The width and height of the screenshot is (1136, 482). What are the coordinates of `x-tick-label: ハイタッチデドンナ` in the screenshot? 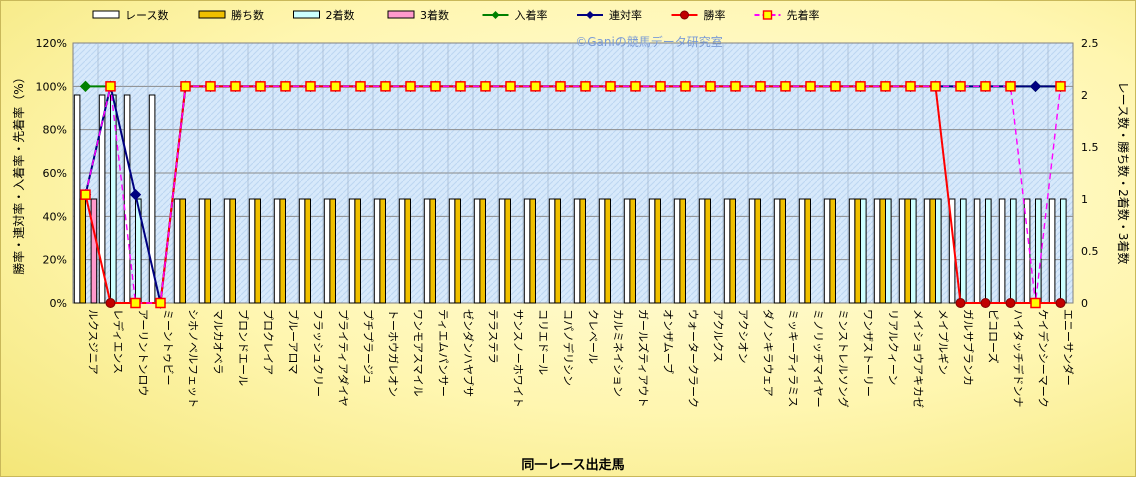 It's located at (1019, 358).